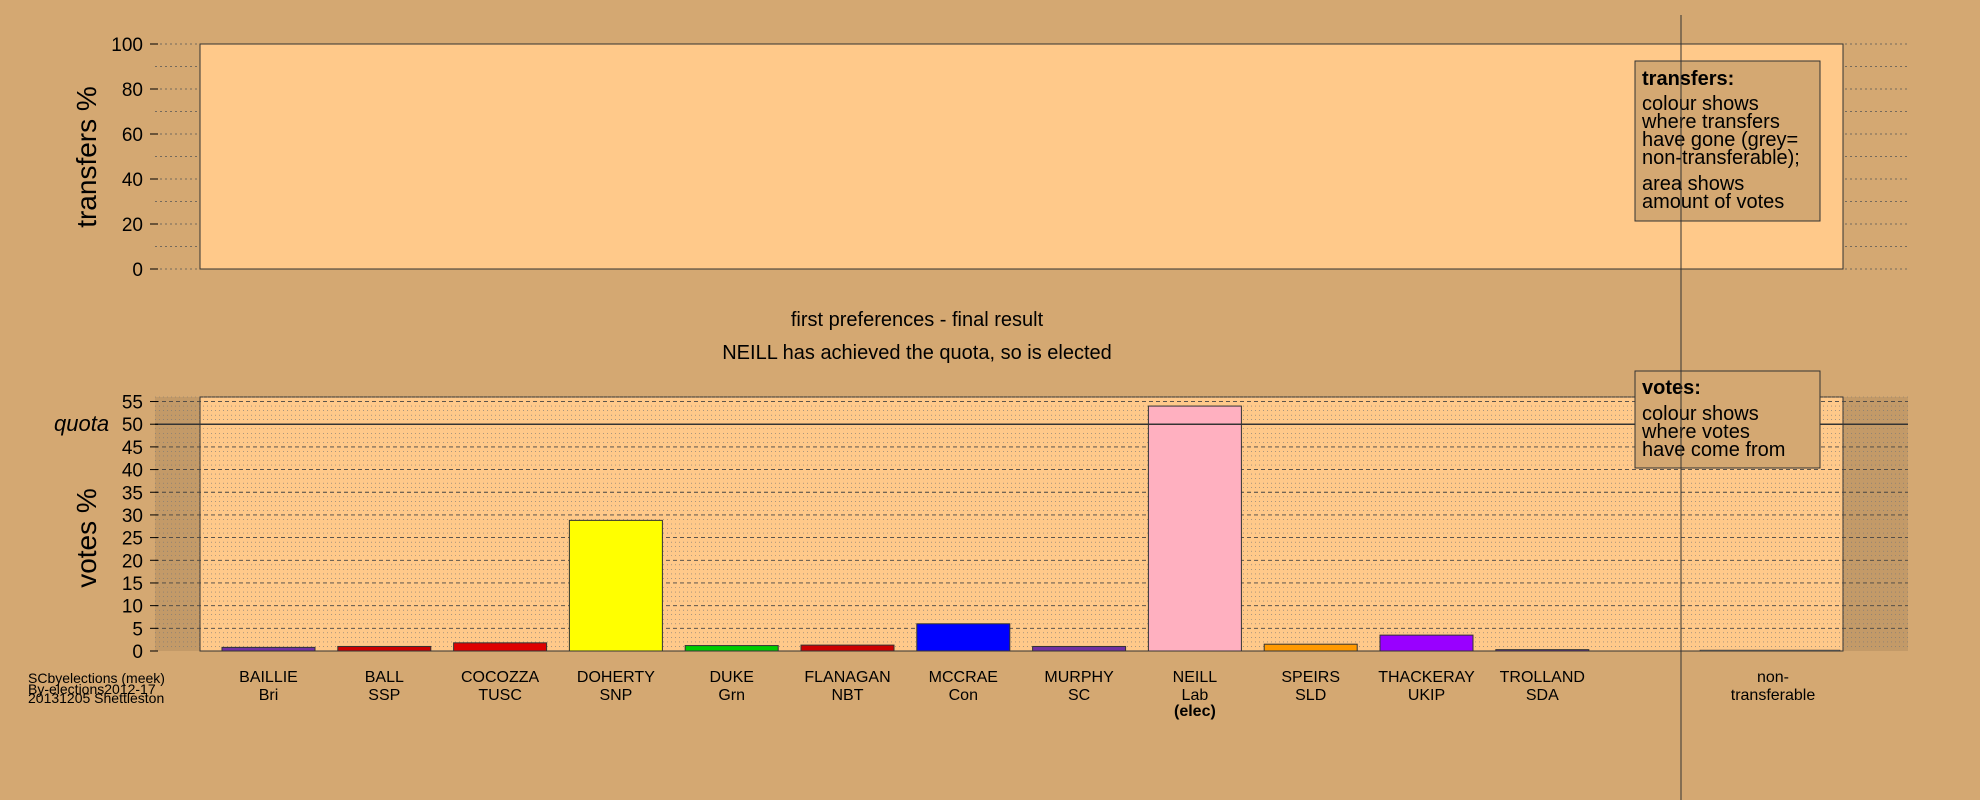  What do you see at coordinates (1195, 677) in the screenshot?
I see `candidate-name-label: NEILL` at bounding box center [1195, 677].